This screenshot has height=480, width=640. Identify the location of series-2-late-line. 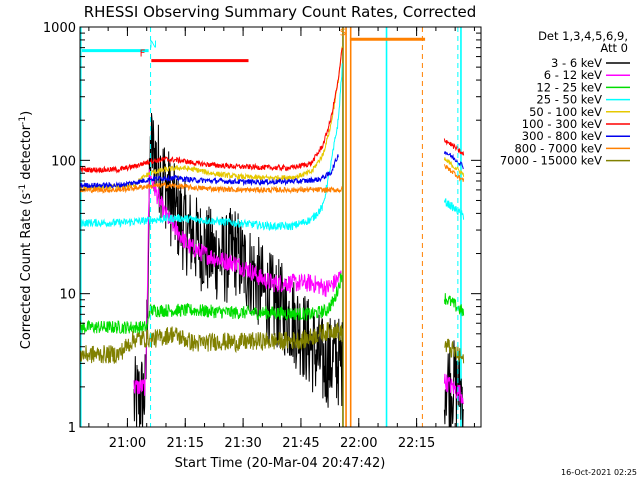
(454, 305).